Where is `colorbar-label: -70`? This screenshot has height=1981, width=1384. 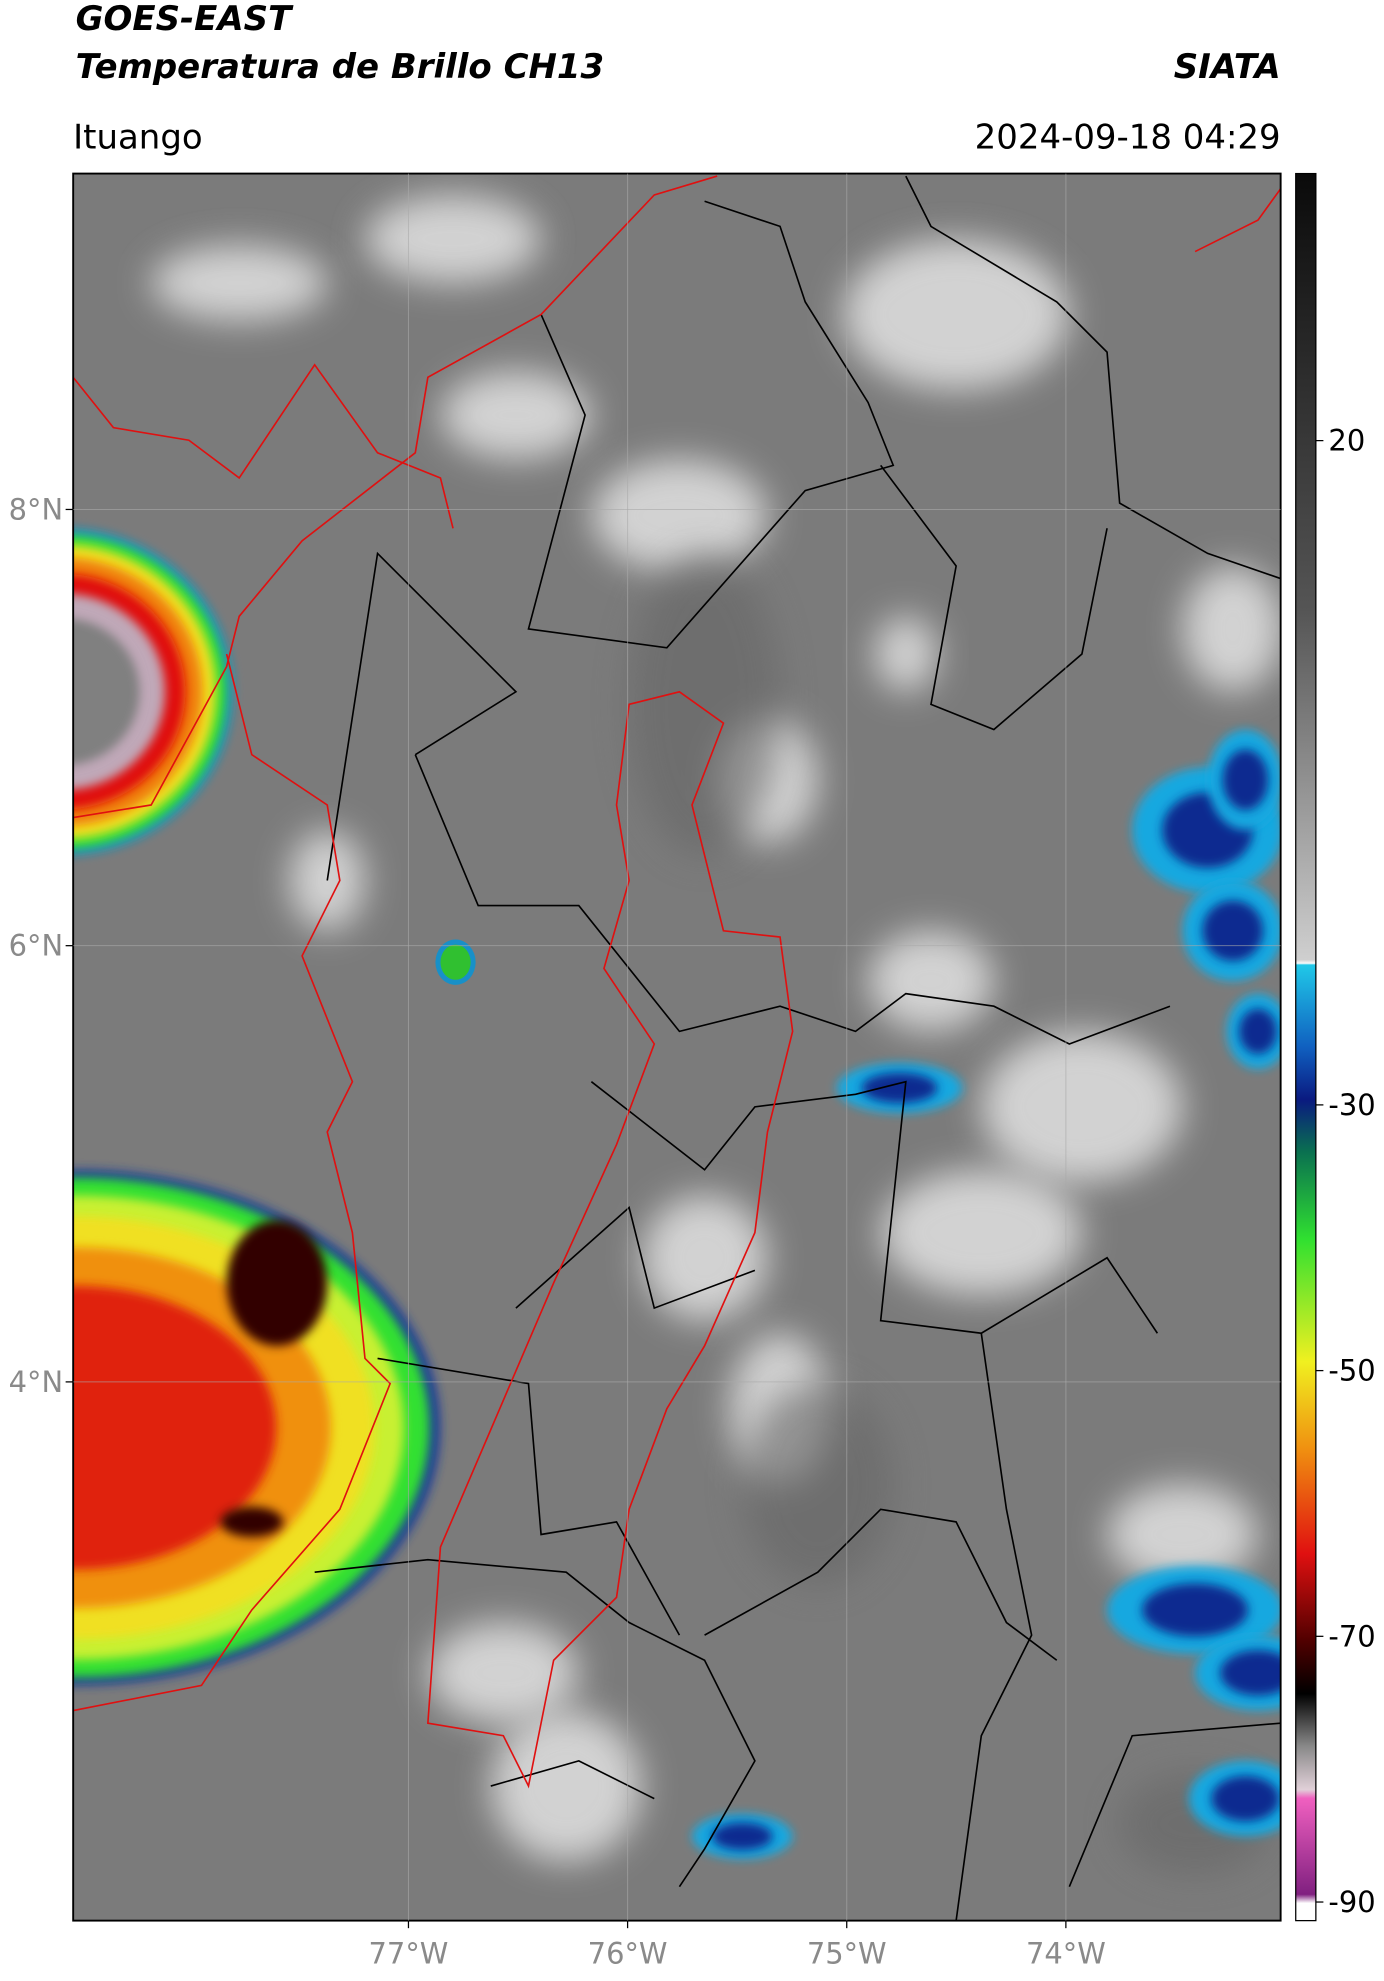 colorbar-label: -70 is located at coordinates (1351, 1636).